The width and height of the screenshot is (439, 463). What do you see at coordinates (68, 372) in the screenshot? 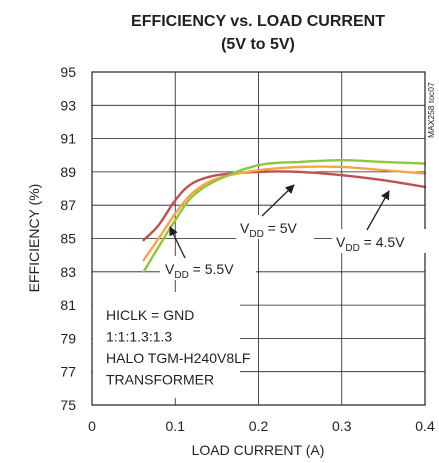
I see `y-tick-label: 77` at bounding box center [68, 372].